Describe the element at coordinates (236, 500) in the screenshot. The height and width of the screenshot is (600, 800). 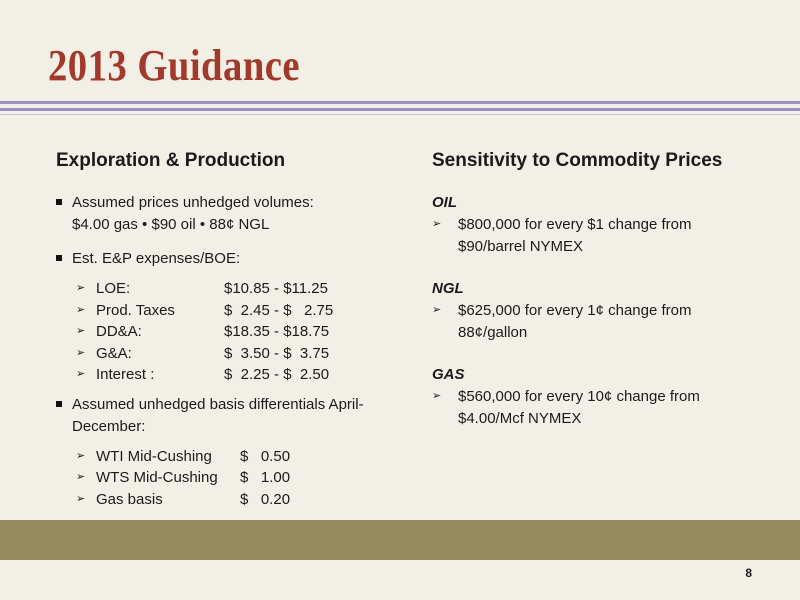
I see `list-item: ➢ Gas basis $ 0.20` at that location.